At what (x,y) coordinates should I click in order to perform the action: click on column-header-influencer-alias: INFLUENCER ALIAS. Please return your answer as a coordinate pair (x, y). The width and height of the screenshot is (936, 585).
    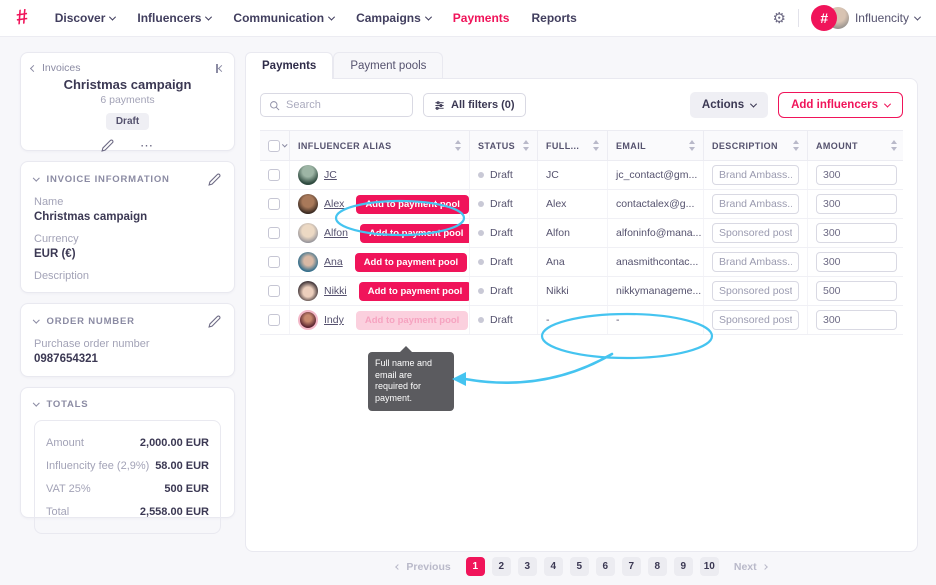
    Looking at the image, I should click on (380, 145).